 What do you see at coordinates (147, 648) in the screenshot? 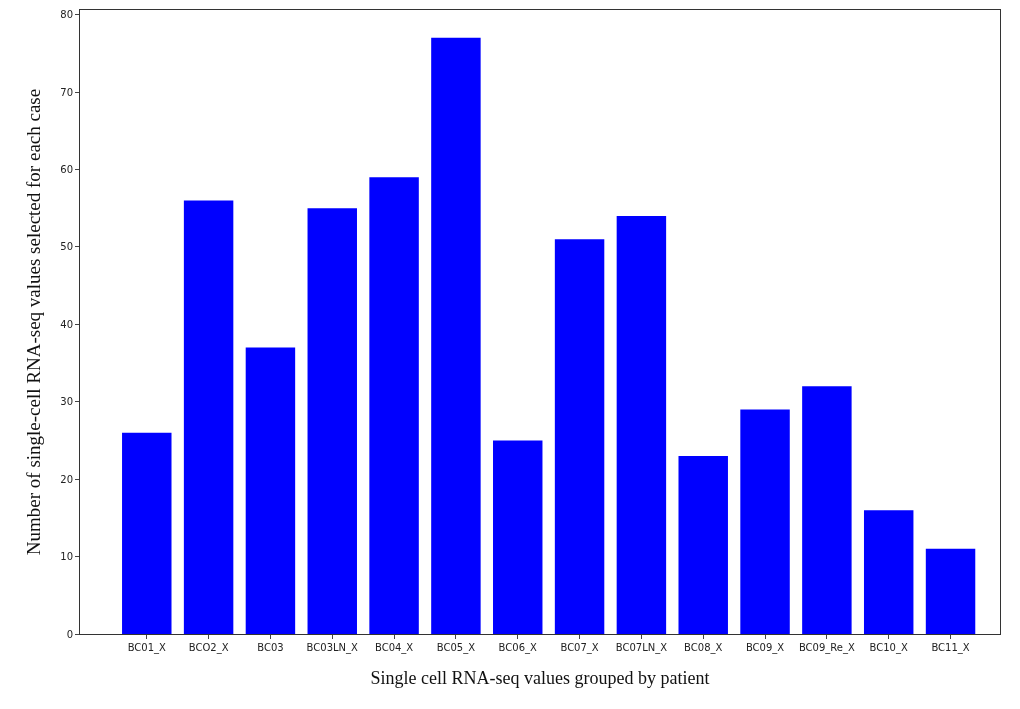
I see `x-tick-label: BC01_X` at bounding box center [147, 648].